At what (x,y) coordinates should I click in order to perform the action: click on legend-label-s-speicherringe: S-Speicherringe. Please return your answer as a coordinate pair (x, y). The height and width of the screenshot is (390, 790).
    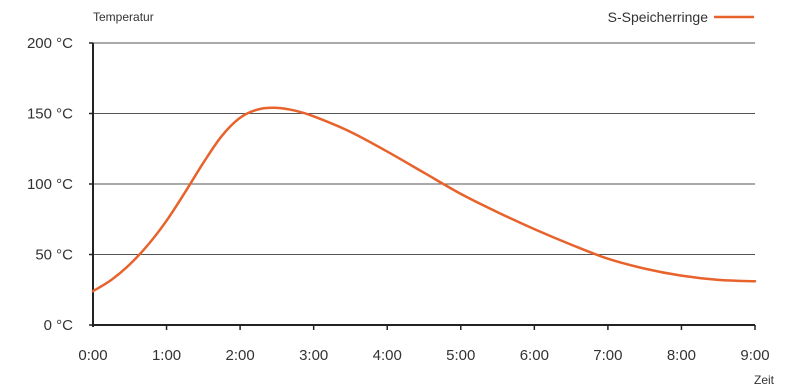
    Looking at the image, I should click on (658, 17).